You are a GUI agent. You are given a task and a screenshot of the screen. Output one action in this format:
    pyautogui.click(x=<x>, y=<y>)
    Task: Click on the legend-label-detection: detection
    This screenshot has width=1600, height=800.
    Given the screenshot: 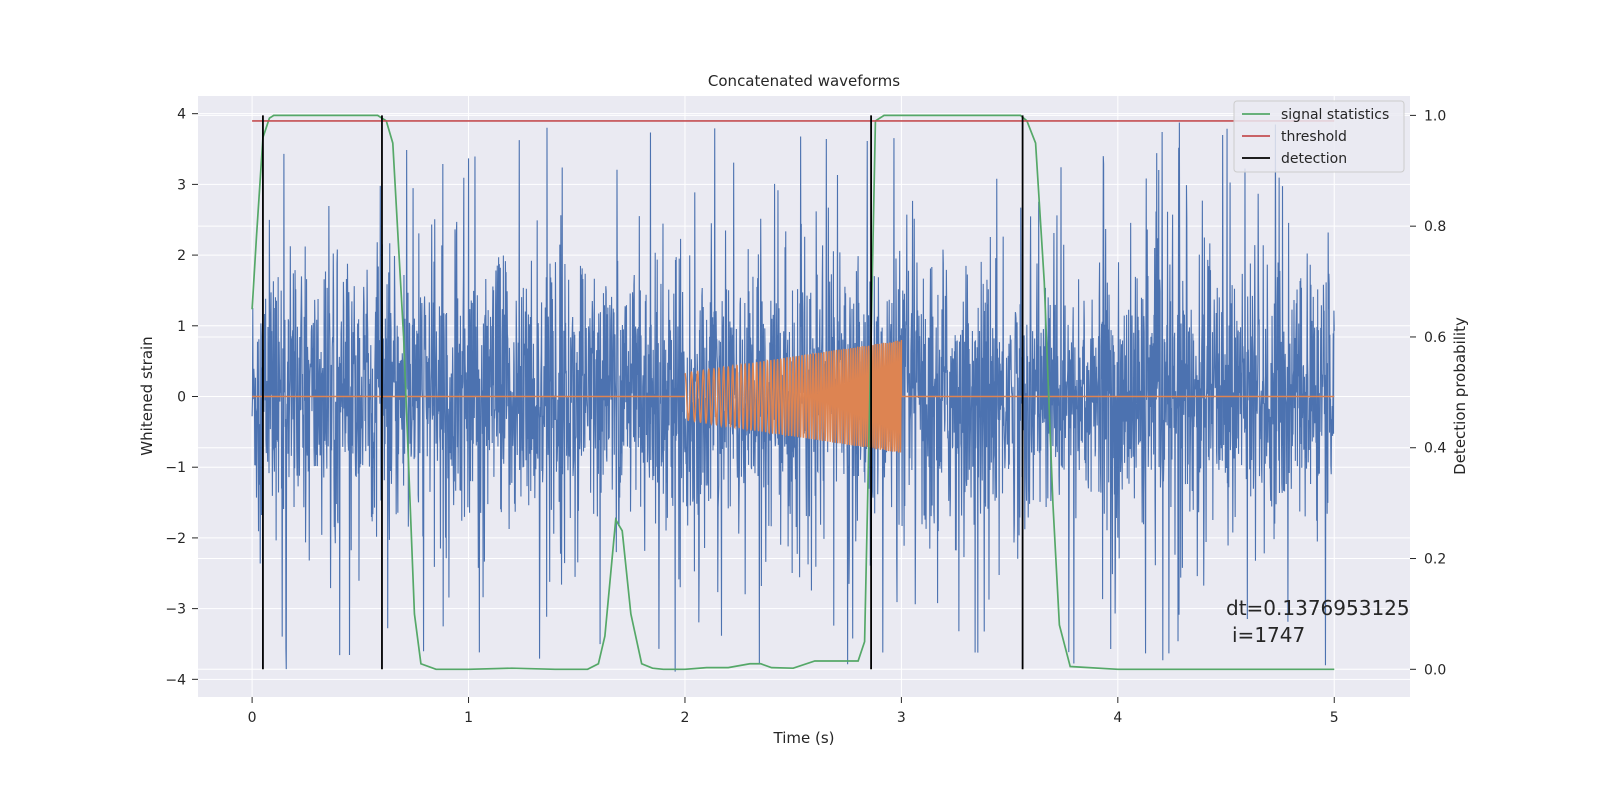 What is the action you would take?
    pyautogui.click(x=1314, y=159)
    